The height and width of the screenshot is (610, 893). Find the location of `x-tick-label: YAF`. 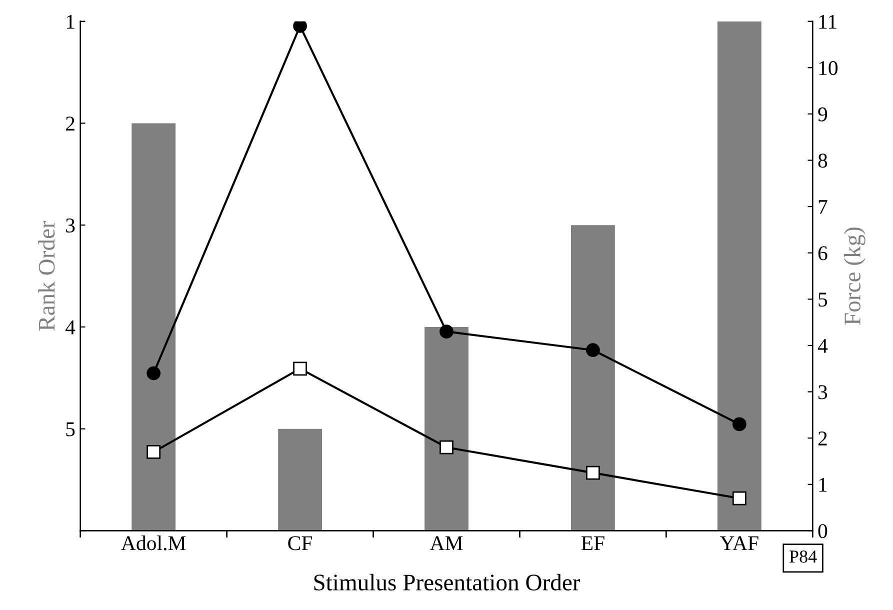

x-tick-label: YAF is located at coordinates (739, 543).